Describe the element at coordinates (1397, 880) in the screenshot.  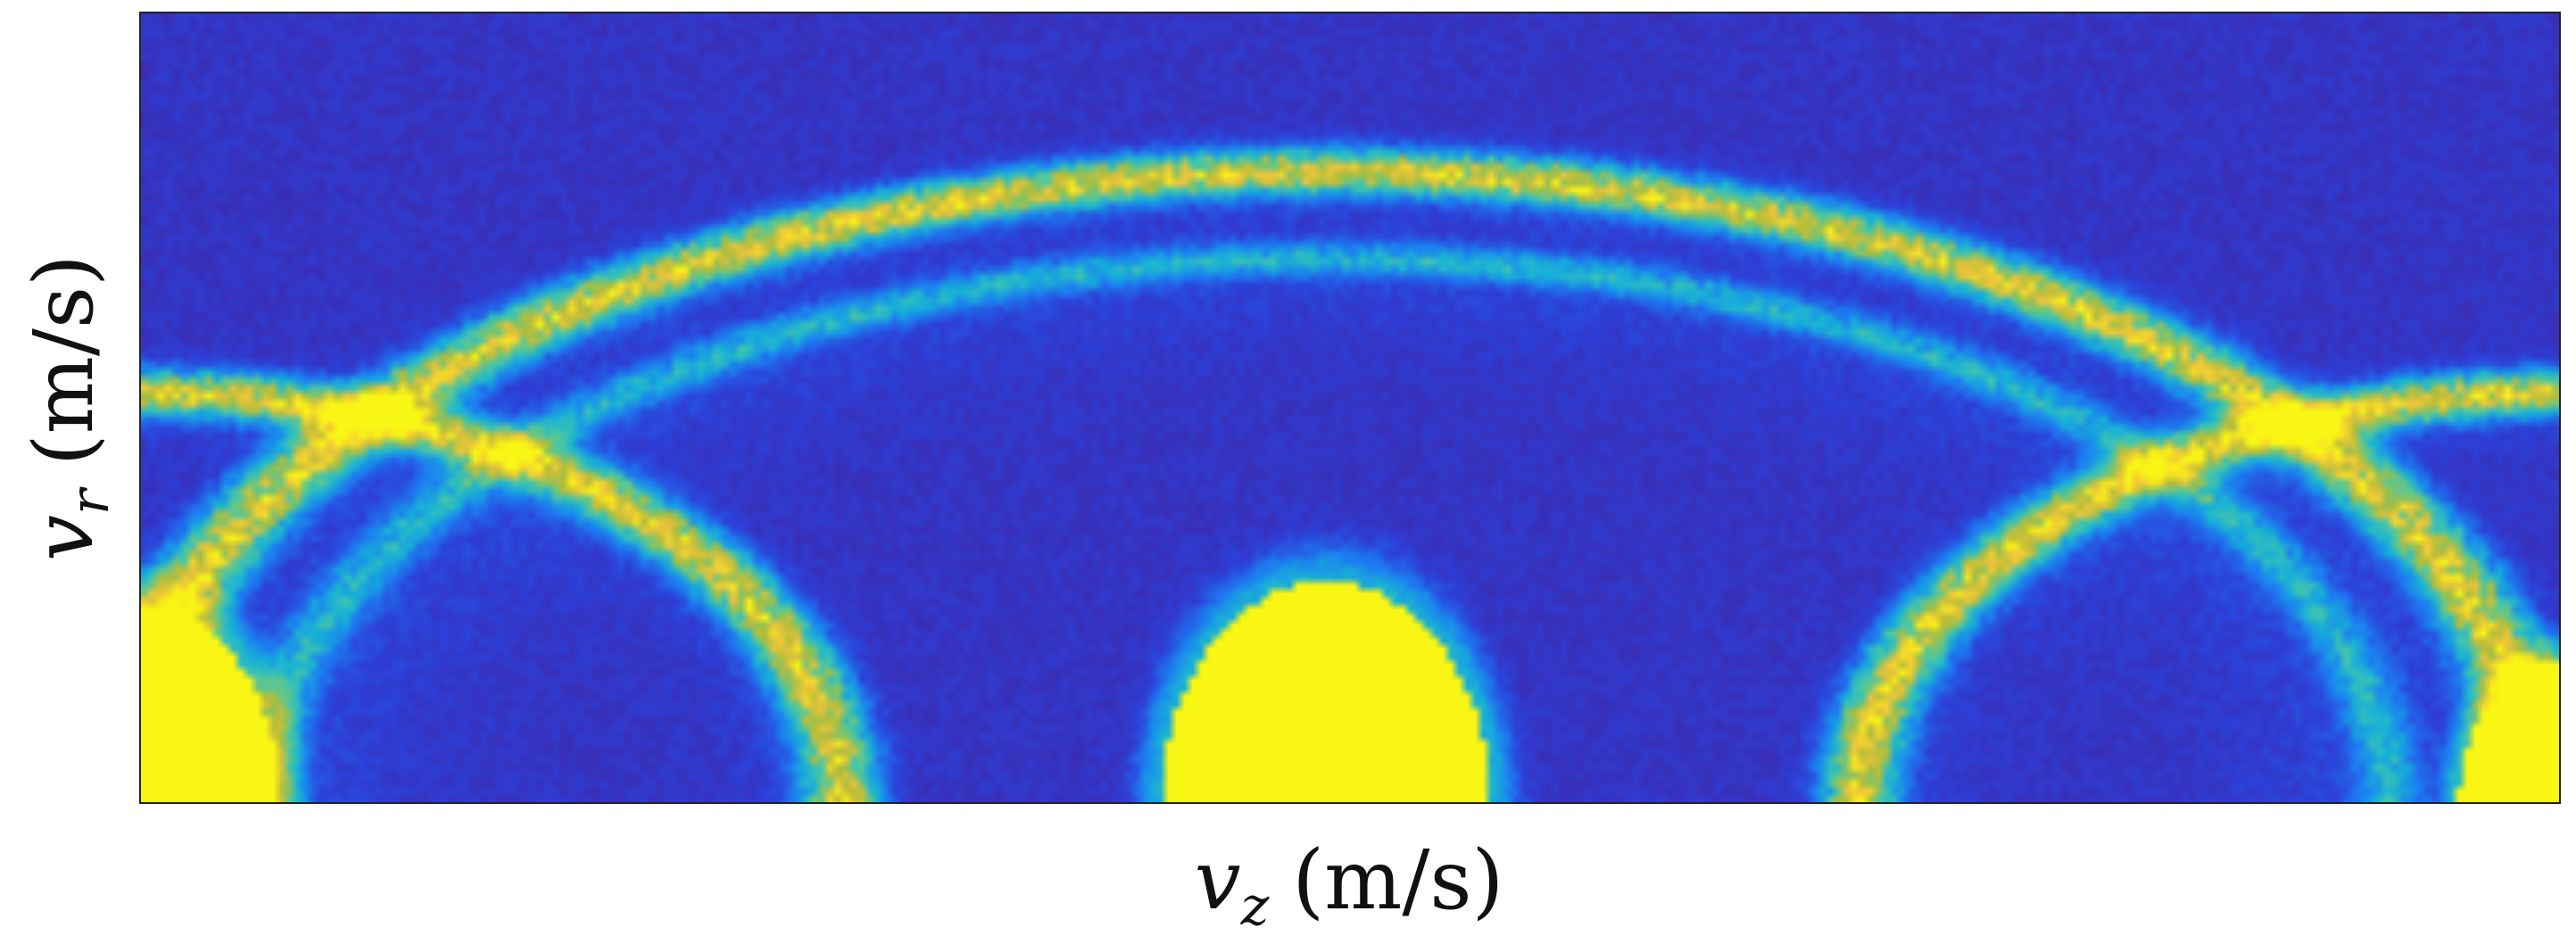
I see `x-axis-unit: (m/s)` at that location.